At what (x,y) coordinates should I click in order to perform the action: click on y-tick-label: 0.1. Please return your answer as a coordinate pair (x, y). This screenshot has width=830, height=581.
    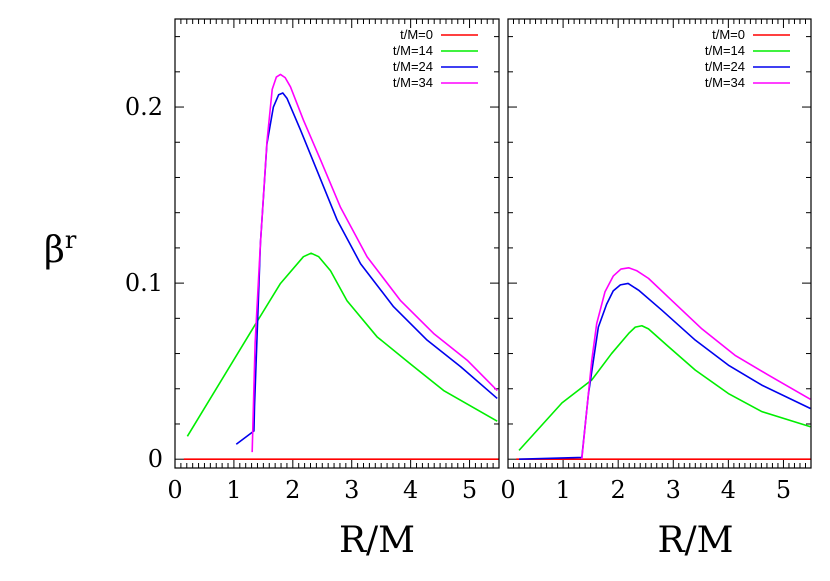
    Looking at the image, I should click on (144, 283).